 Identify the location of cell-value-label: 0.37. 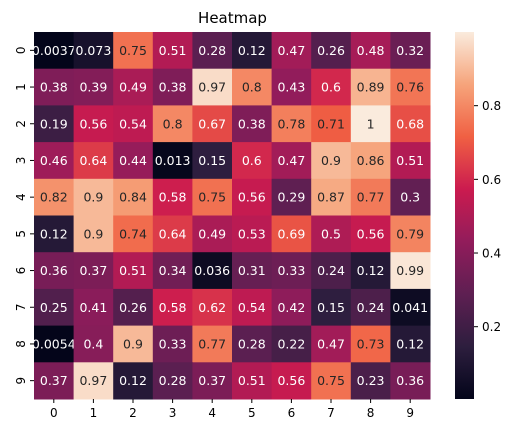
(212, 380).